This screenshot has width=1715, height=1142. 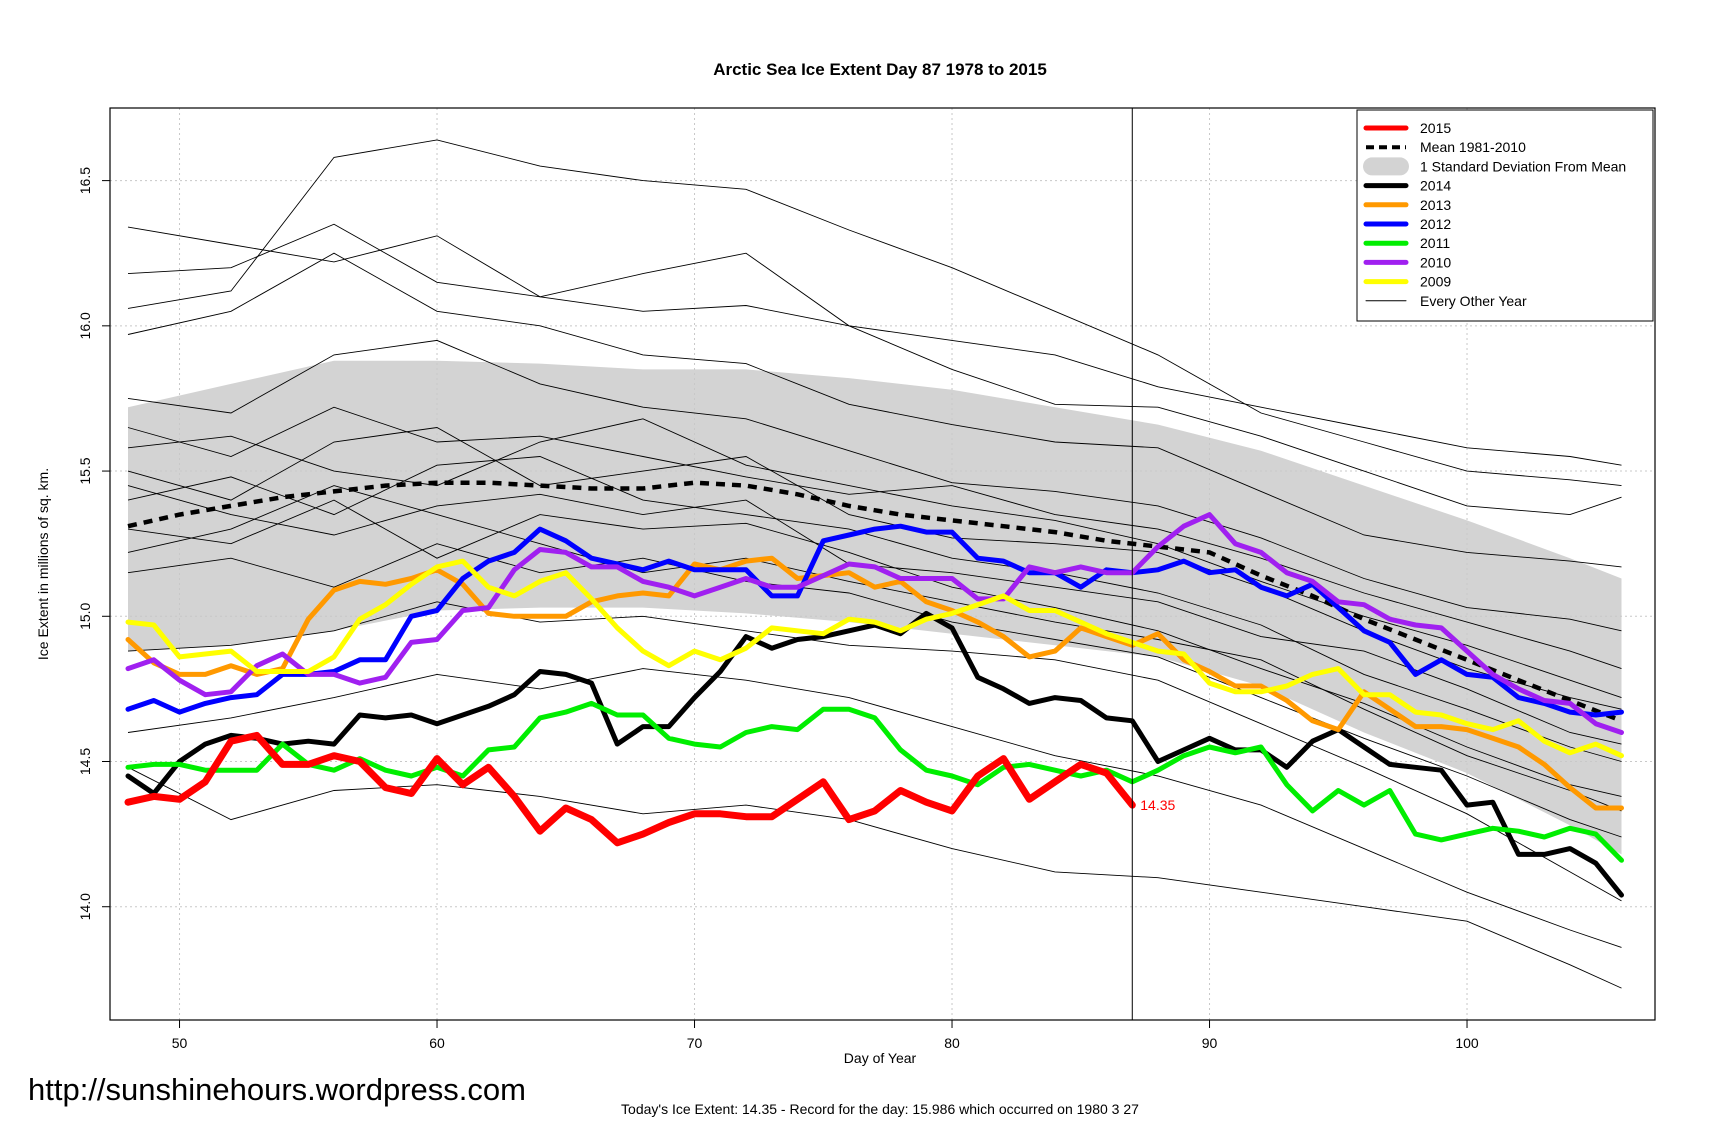 I want to click on legend-label: 2012, so click(x=1435, y=224).